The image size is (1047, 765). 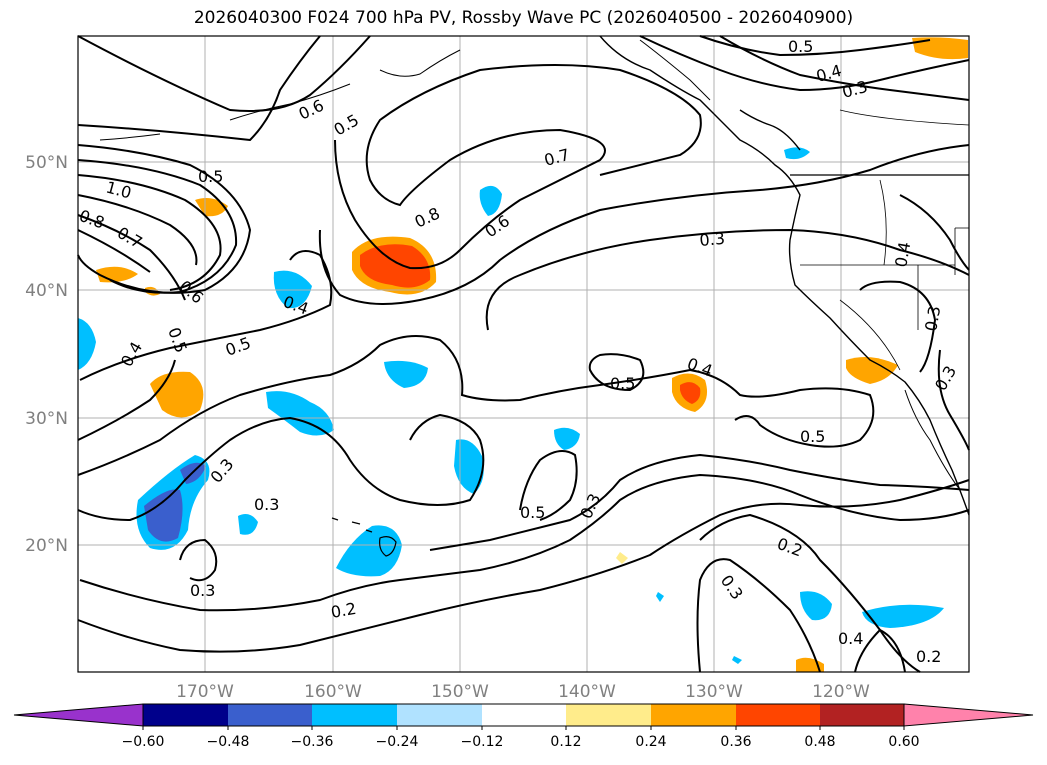 What do you see at coordinates (968, 715) in the screenshot?
I see `colorbar-extend-high` at bounding box center [968, 715].